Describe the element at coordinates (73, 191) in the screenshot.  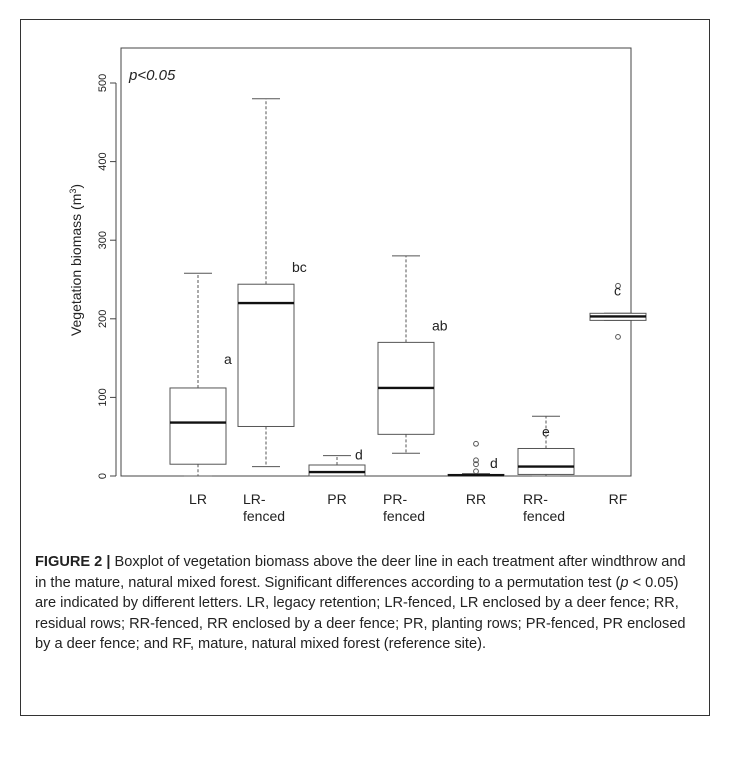
I see `y-axis-label-superscript: 3` at that location.